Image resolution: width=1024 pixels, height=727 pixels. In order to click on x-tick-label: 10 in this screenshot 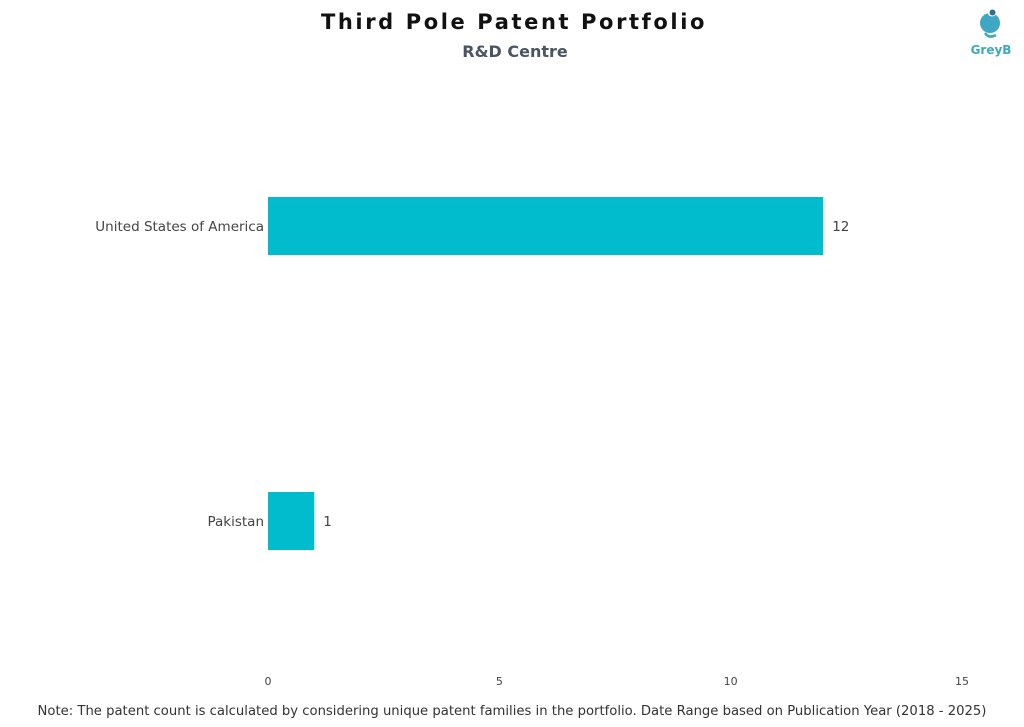, I will do `click(731, 681)`.